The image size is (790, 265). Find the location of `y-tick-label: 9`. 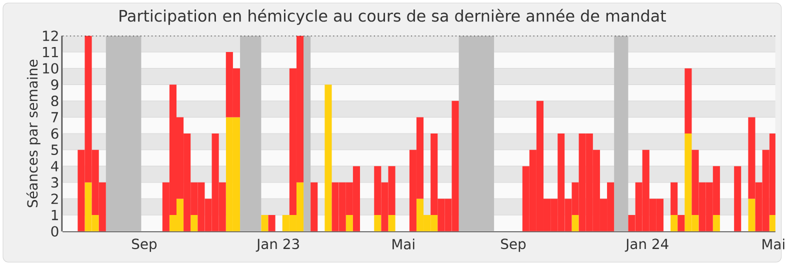

y-tick-label: 9 is located at coordinates (54, 84).